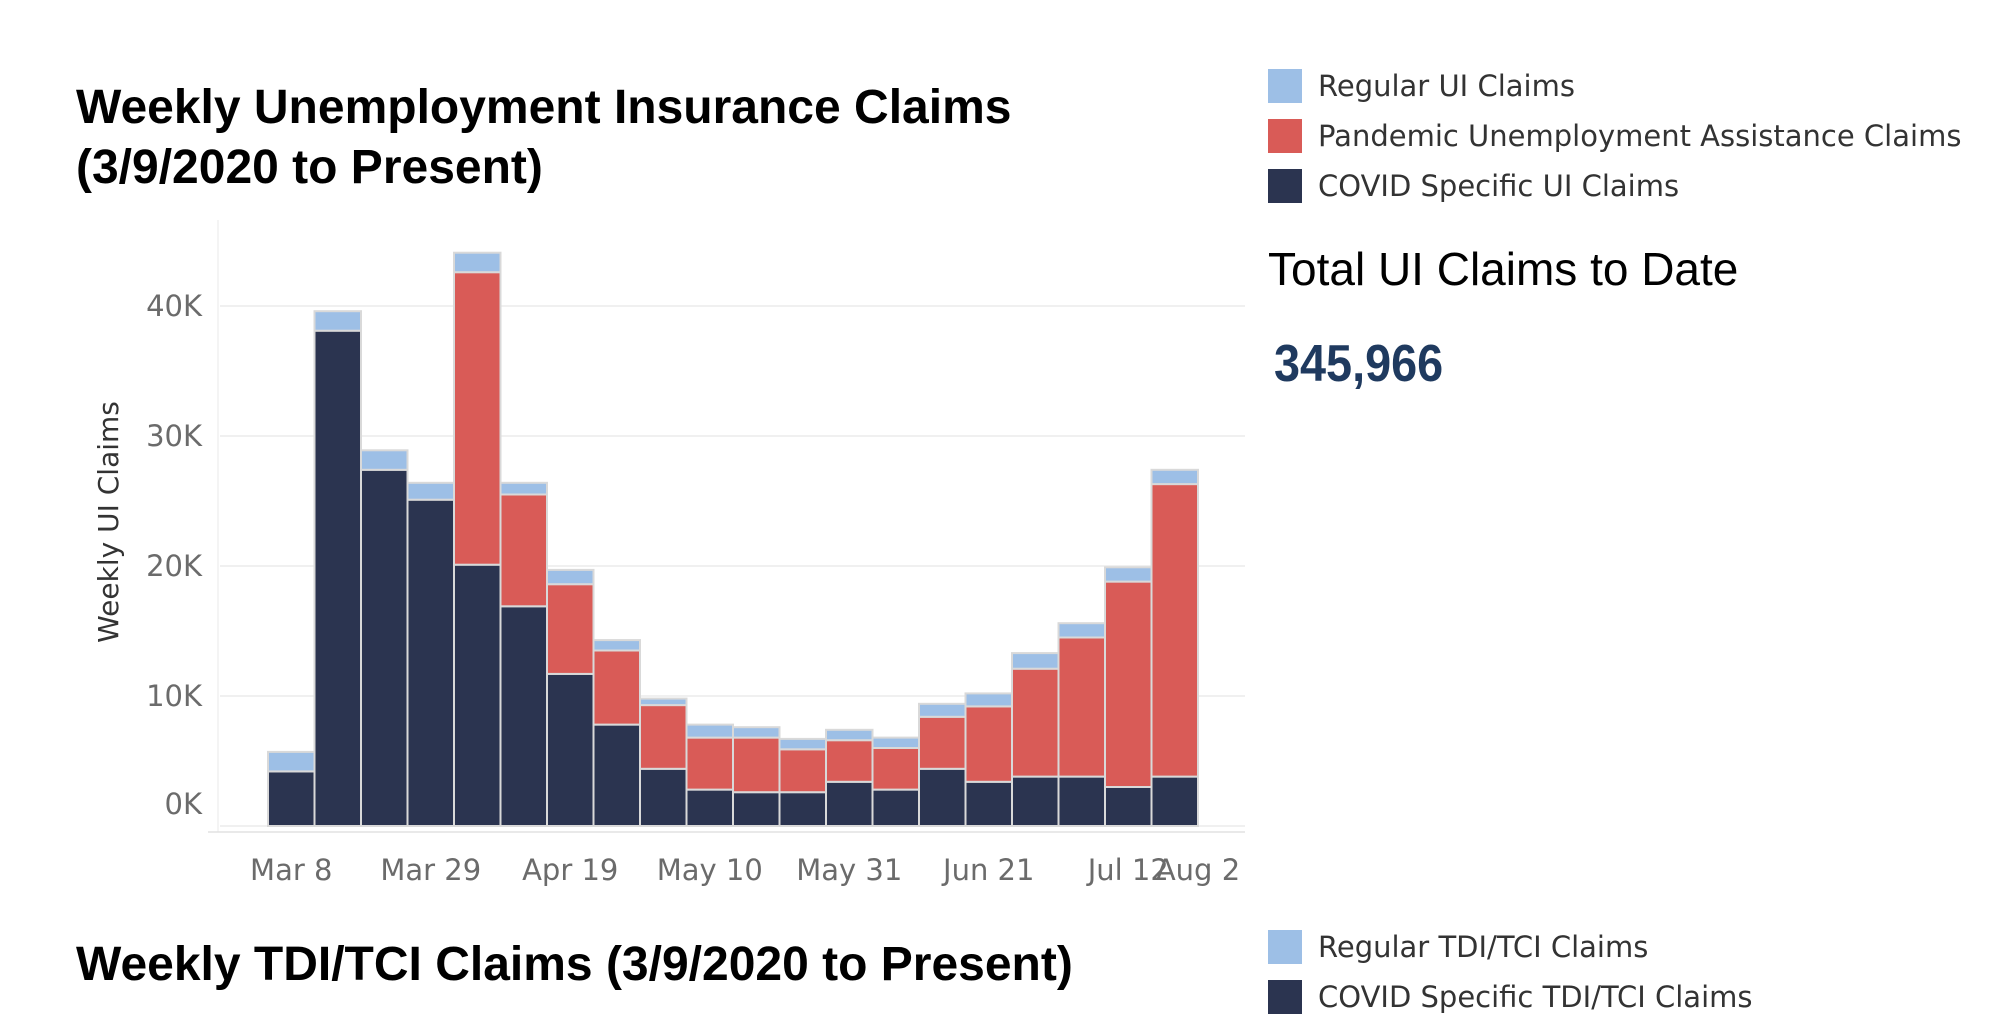  Describe the element at coordinates (174, 566) in the screenshot. I see `y-tick-label: 20K` at that location.